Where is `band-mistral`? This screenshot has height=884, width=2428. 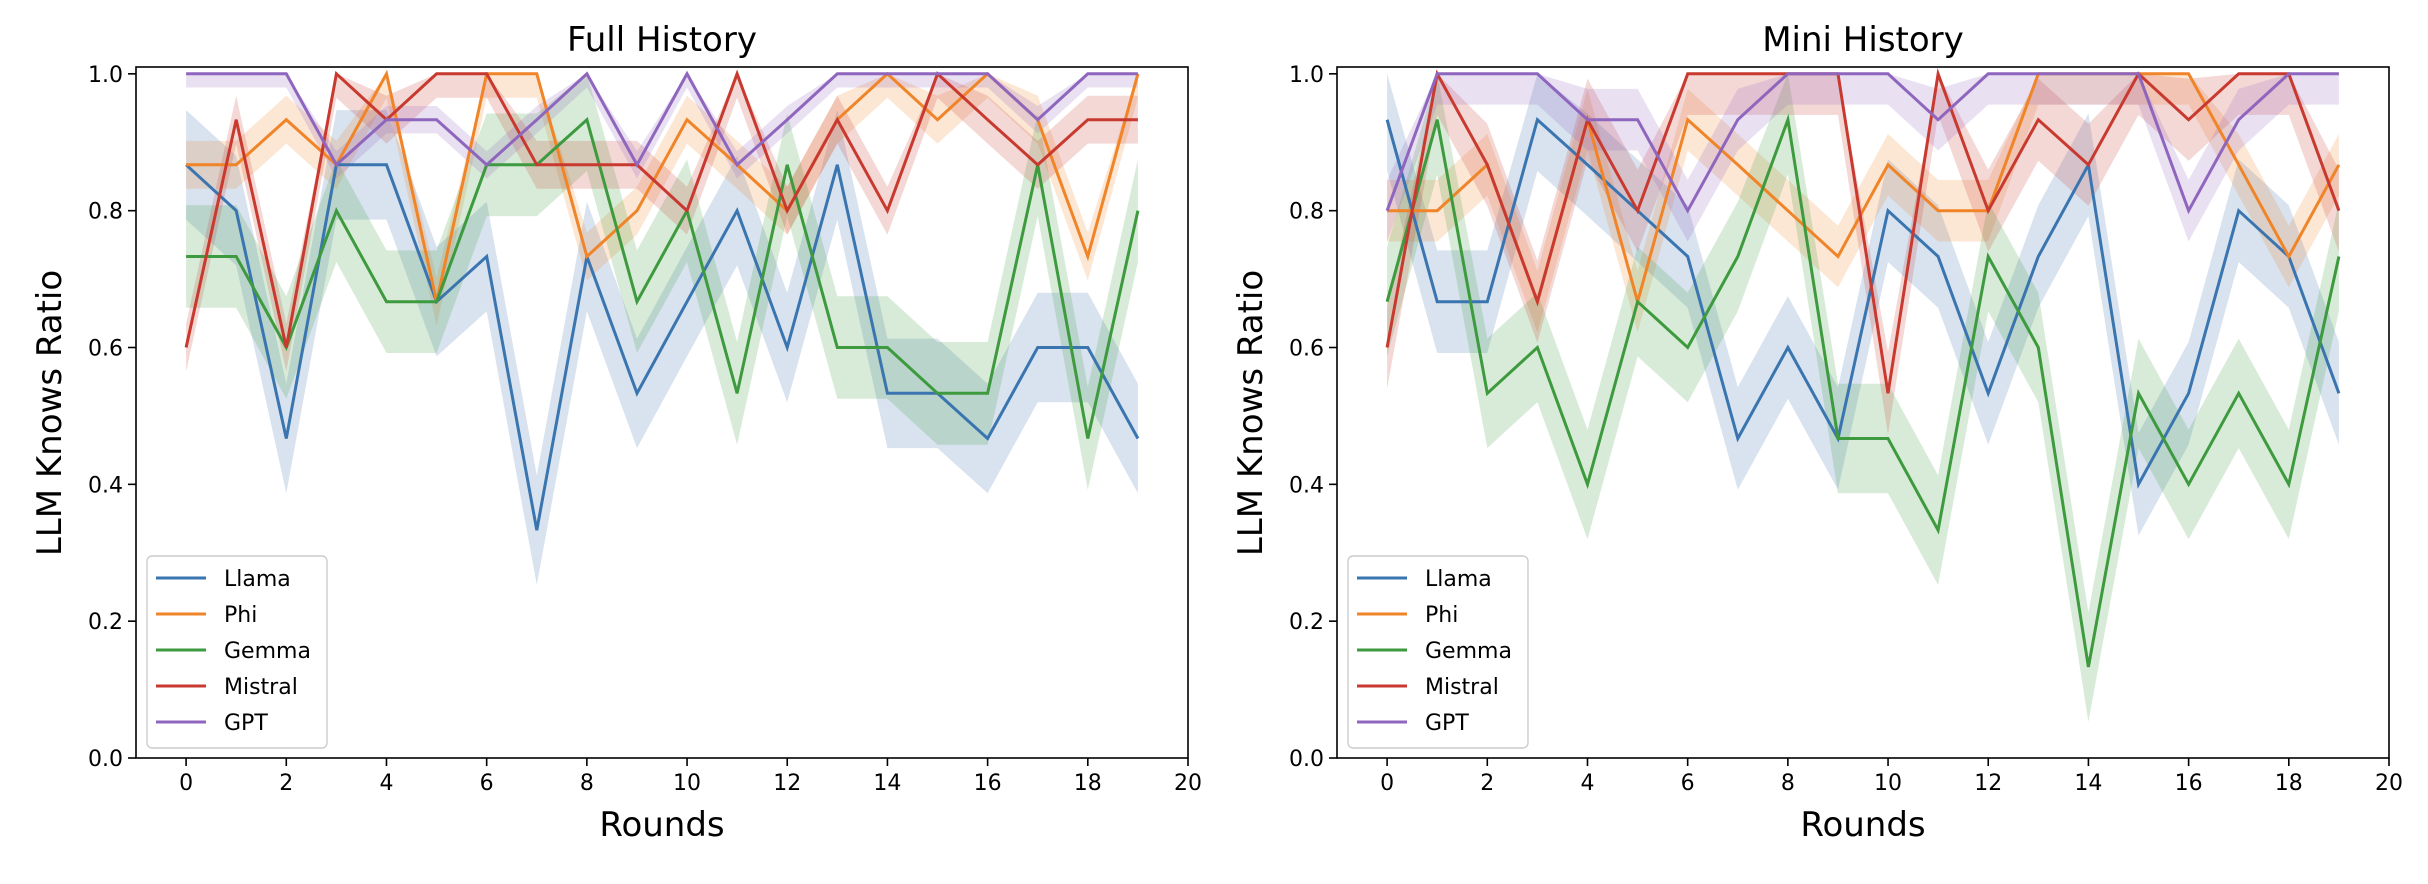
band-mistral is located at coordinates (662, 222).